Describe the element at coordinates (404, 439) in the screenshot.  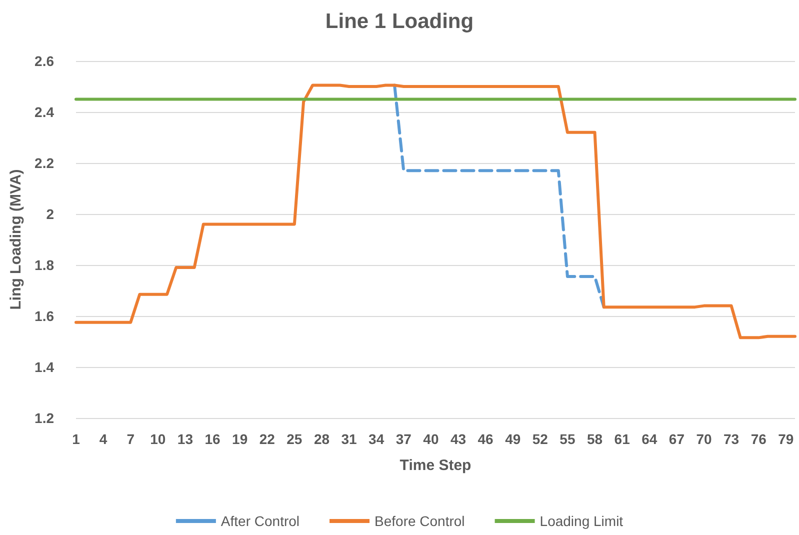
I see `x-tick-label: 37` at that location.